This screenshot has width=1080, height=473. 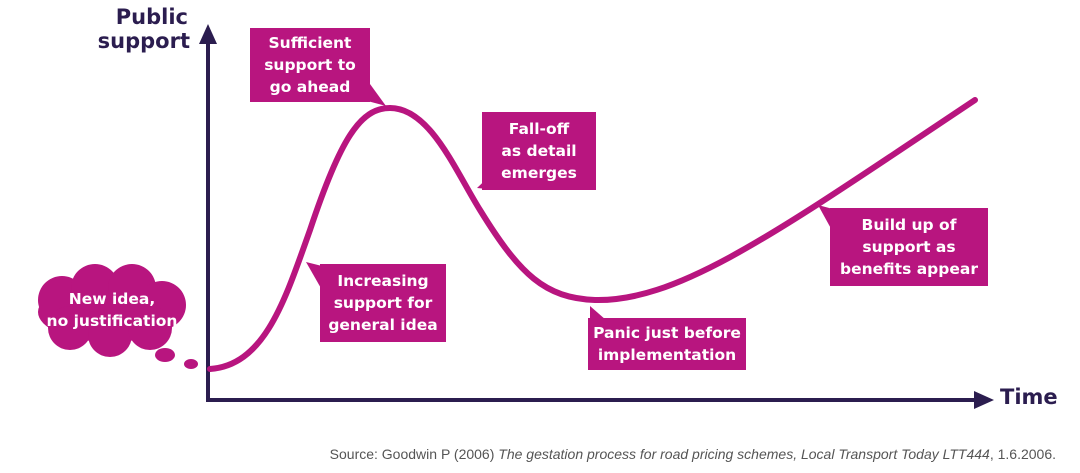 I want to click on text-line: Increasing, so click(x=382, y=281).